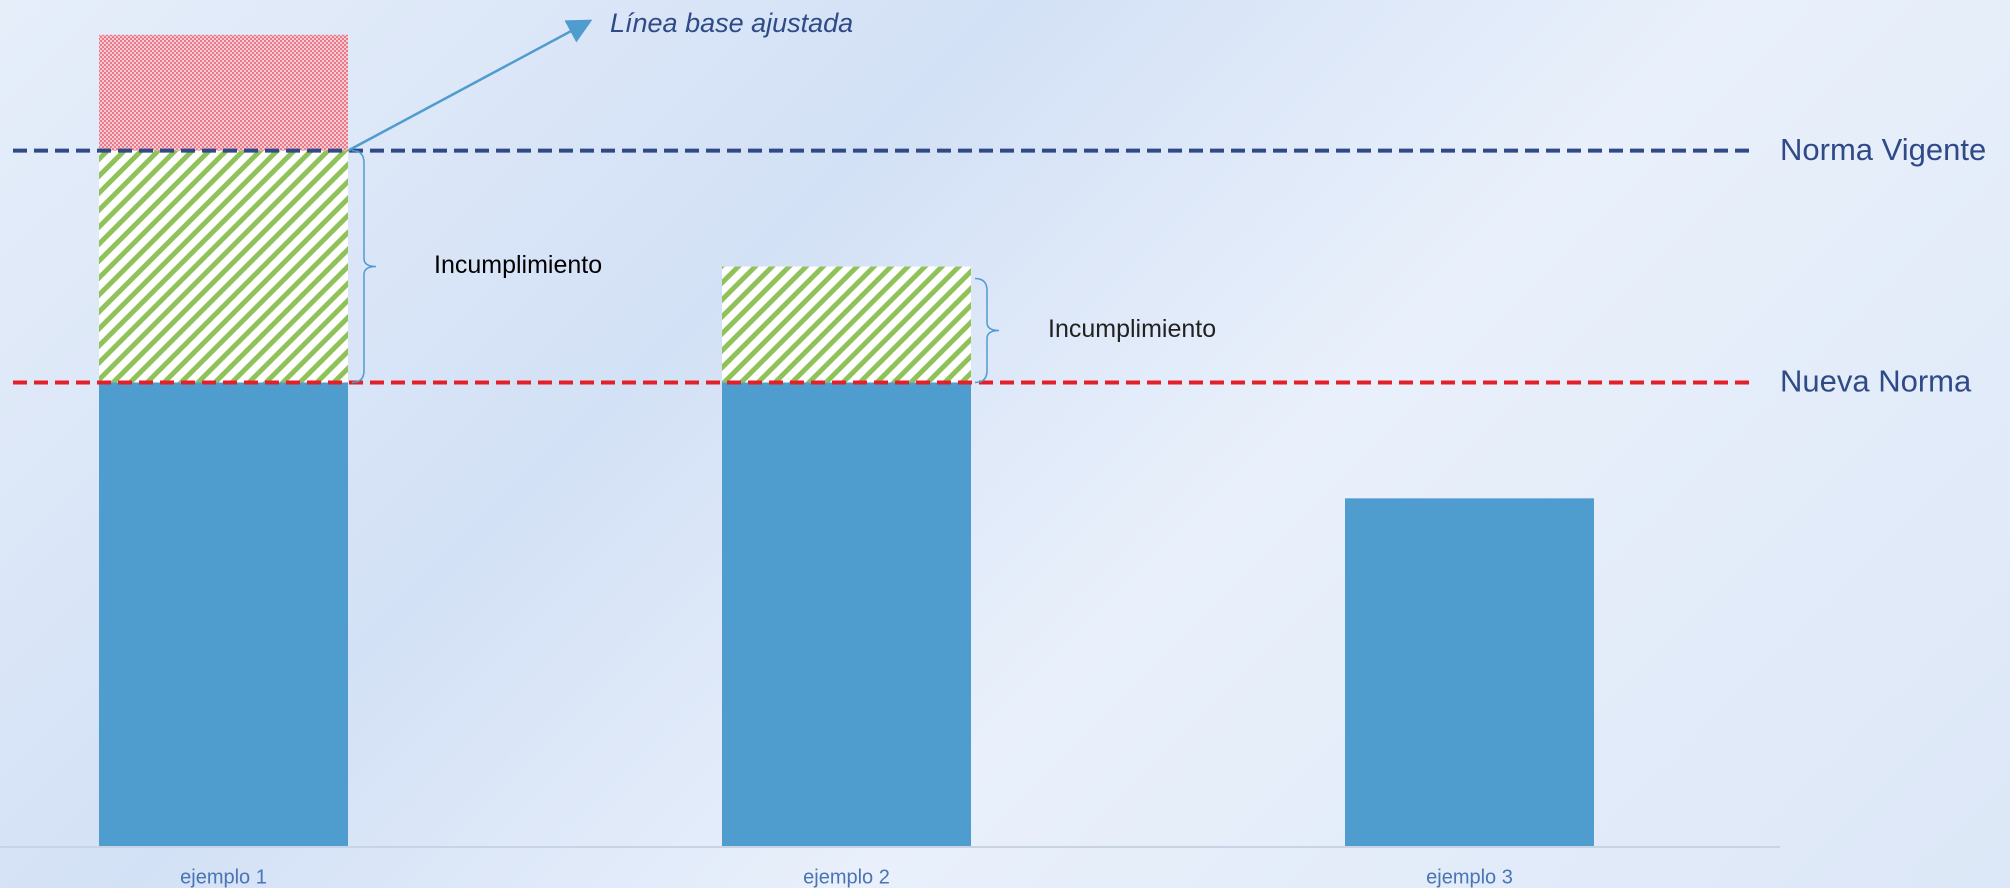 The width and height of the screenshot is (2010, 888). Describe the element at coordinates (1469, 877) in the screenshot. I see `x-tick-label: ejemplo 3` at that location.